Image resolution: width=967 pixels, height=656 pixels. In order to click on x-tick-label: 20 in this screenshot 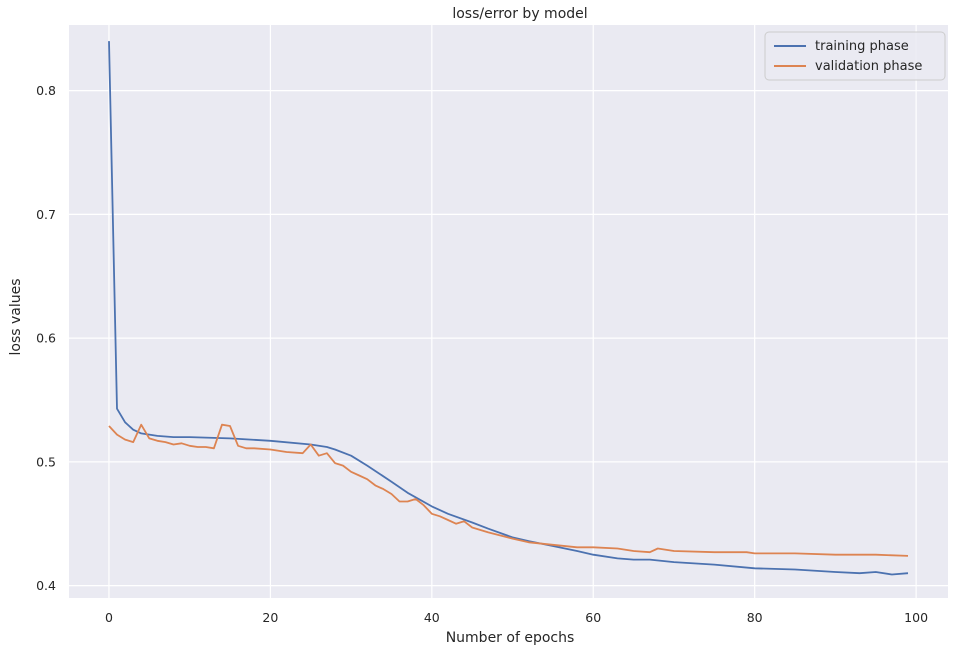, I will do `click(270, 617)`.